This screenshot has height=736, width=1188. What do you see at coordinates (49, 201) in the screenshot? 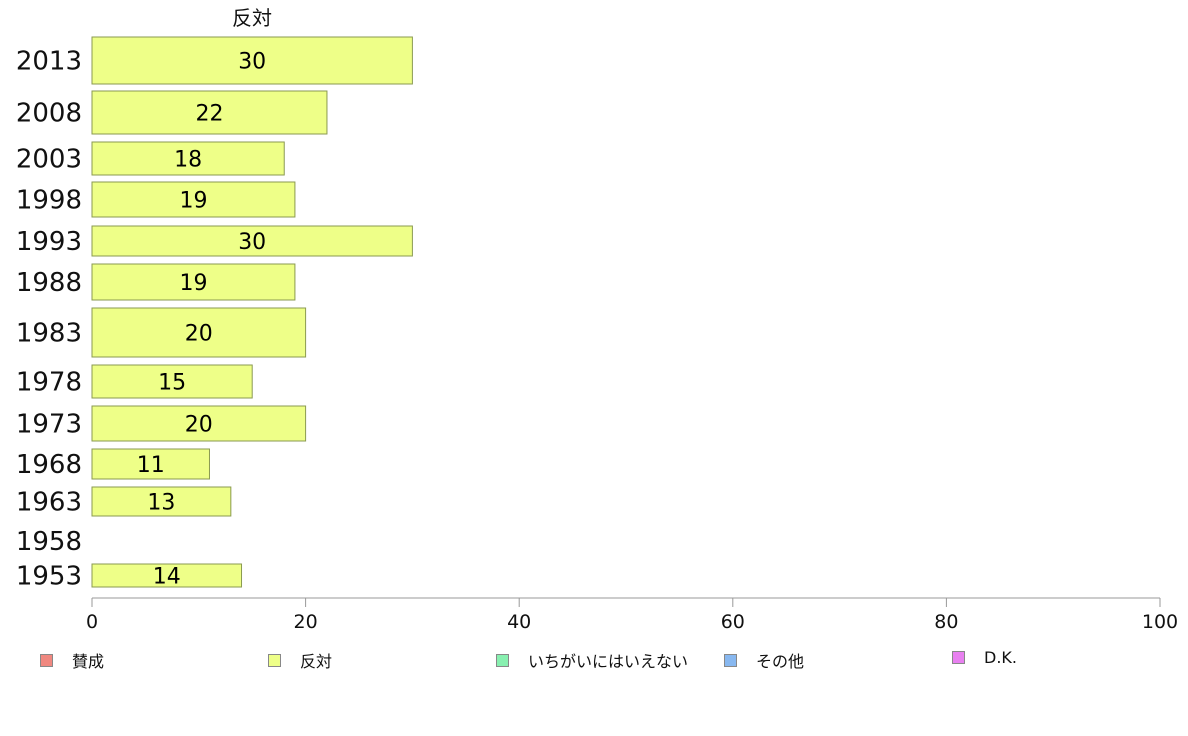
I see `y-tick-label: 1998` at bounding box center [49, 201].